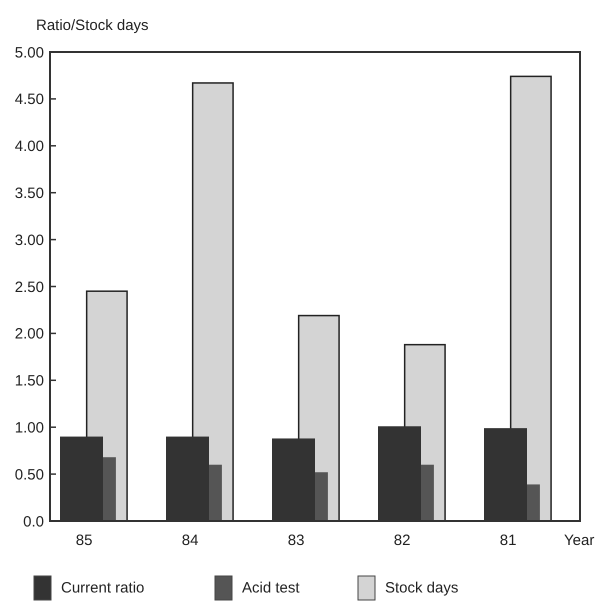  Describe the element at coordinates (29, 240) in the screenshot. I see `y-tick-label: 3.00` at that location.